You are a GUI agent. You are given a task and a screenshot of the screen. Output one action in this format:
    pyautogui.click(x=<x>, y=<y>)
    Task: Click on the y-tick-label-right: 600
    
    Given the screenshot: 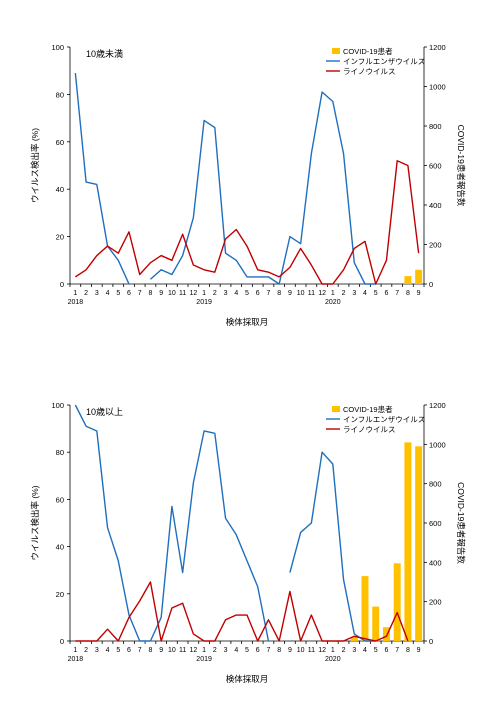 What is the action you would take?
    pyautogui.click(x=435, y=523)
    